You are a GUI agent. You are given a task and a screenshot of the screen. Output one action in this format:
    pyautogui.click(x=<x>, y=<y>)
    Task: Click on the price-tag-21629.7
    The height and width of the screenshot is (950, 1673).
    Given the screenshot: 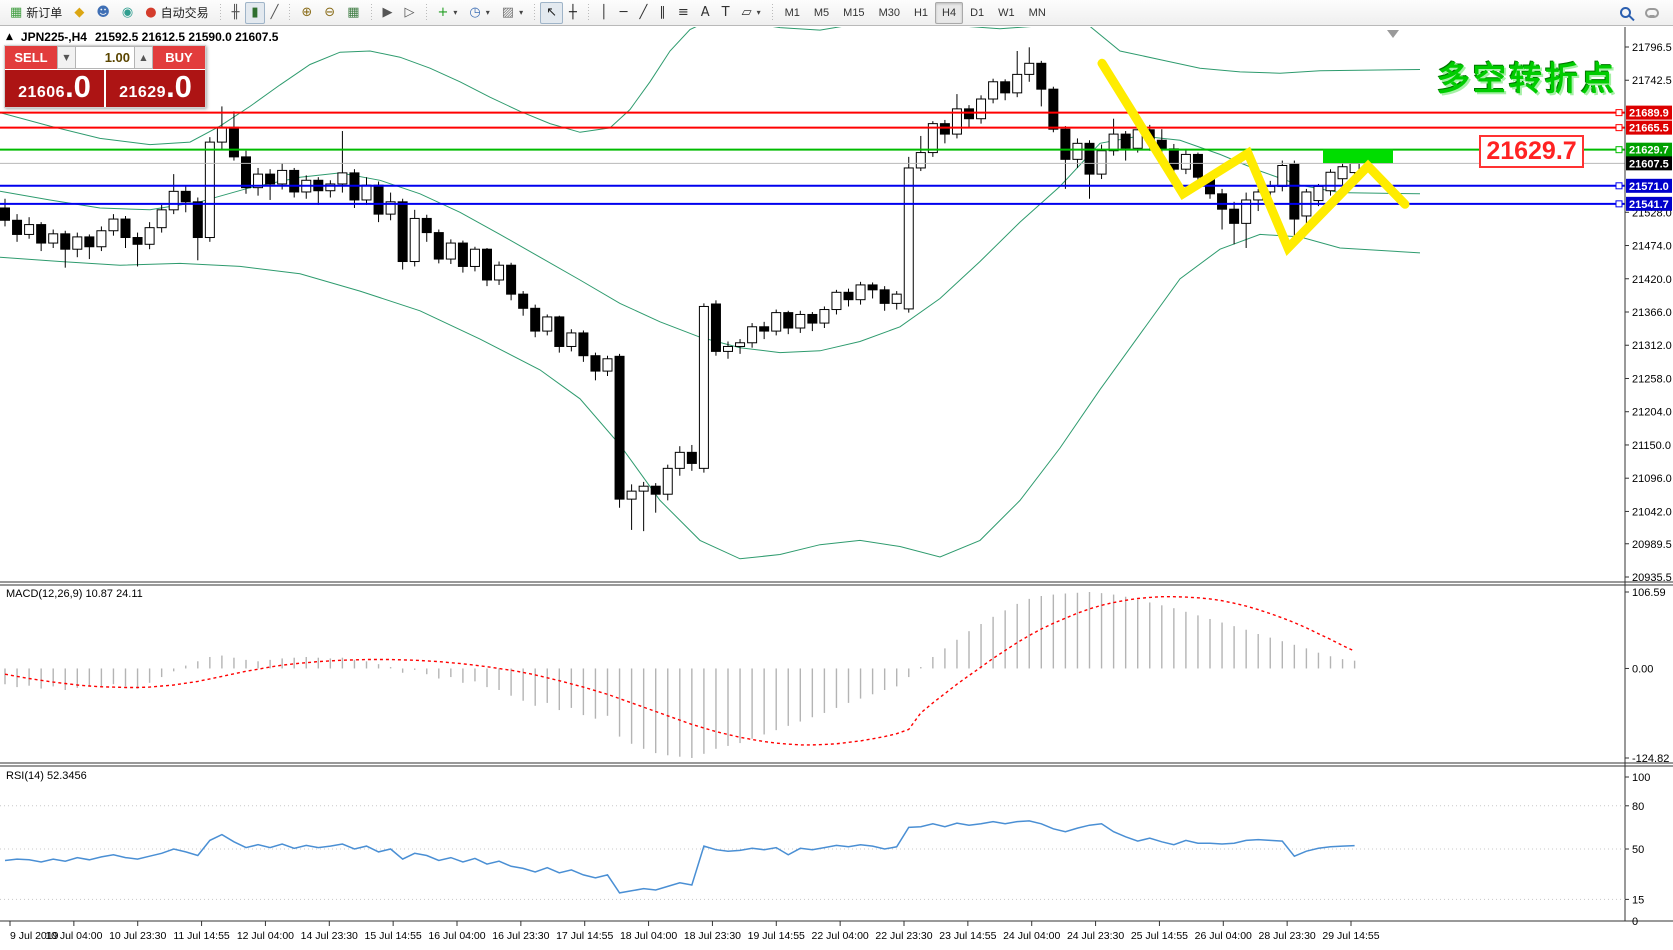 What is the action you would take?
    pyautogui.click(x=1649, y=149)
    